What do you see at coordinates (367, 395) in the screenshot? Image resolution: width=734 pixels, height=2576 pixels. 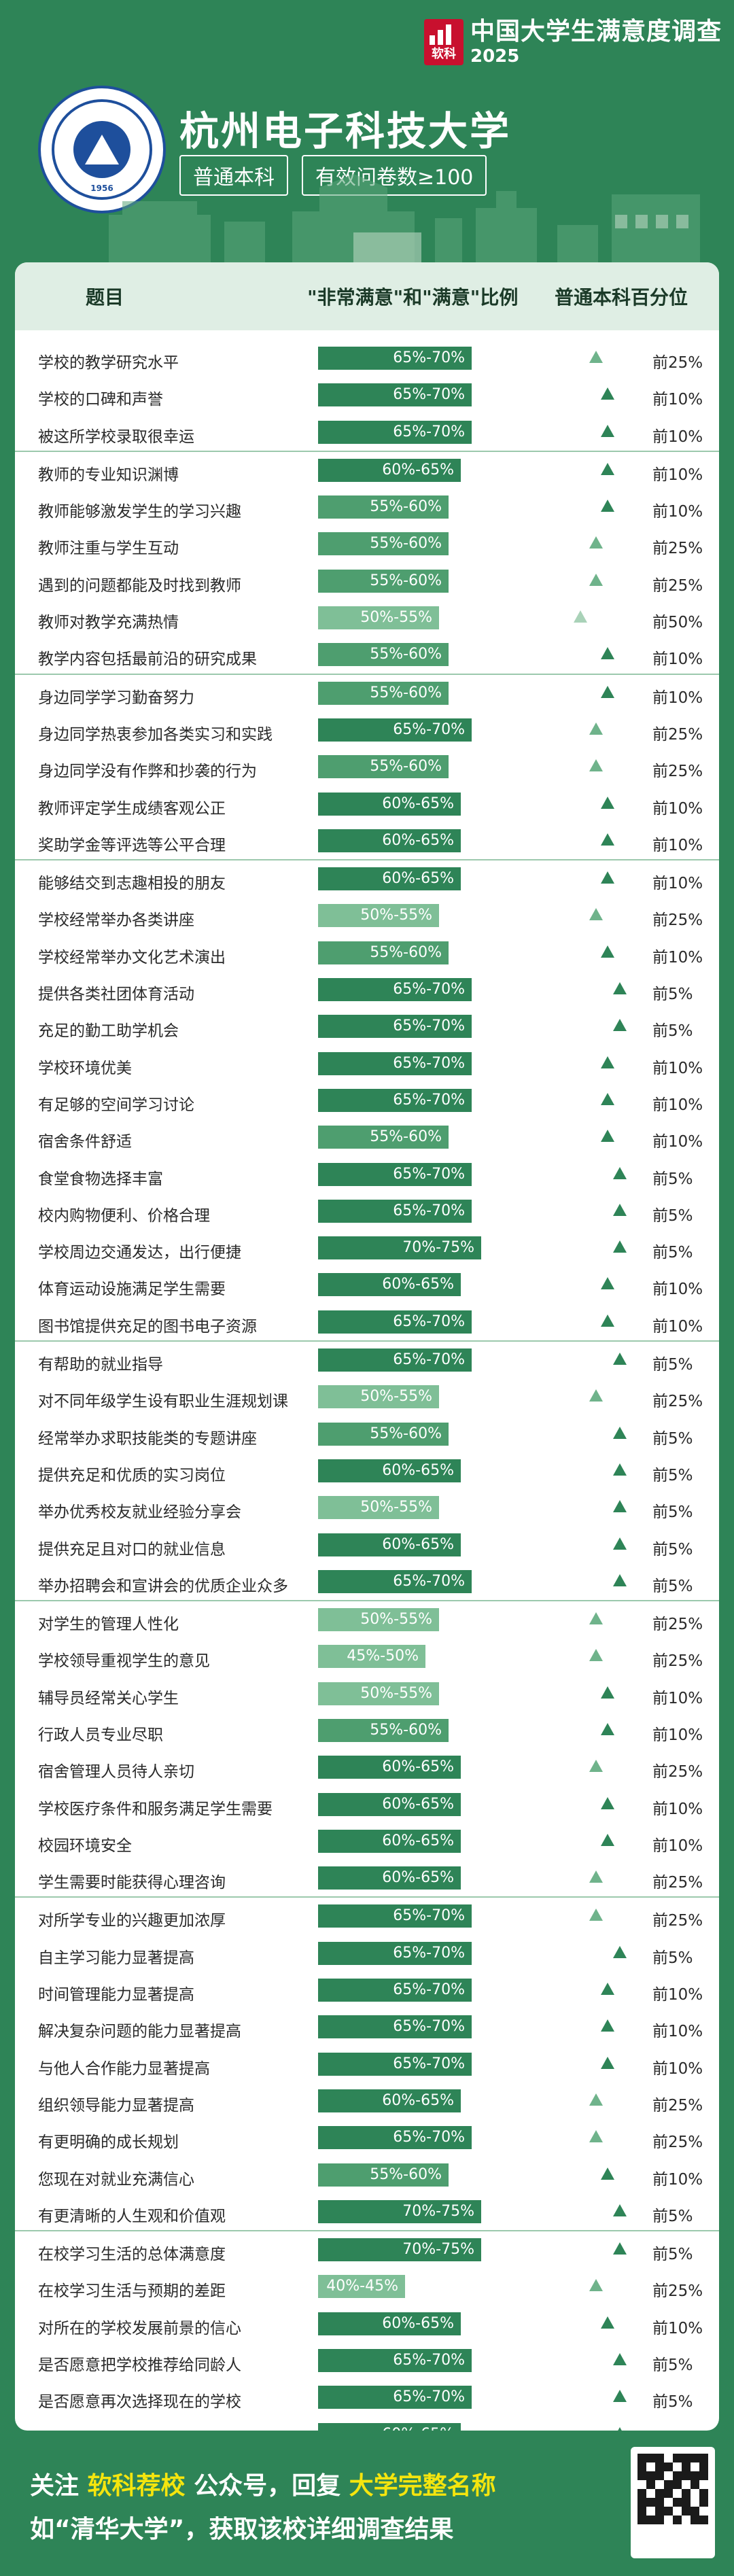 I see `table-row: 学校的口碑和声誉 65%-70% 前10%` at bounding box center [367, 395].